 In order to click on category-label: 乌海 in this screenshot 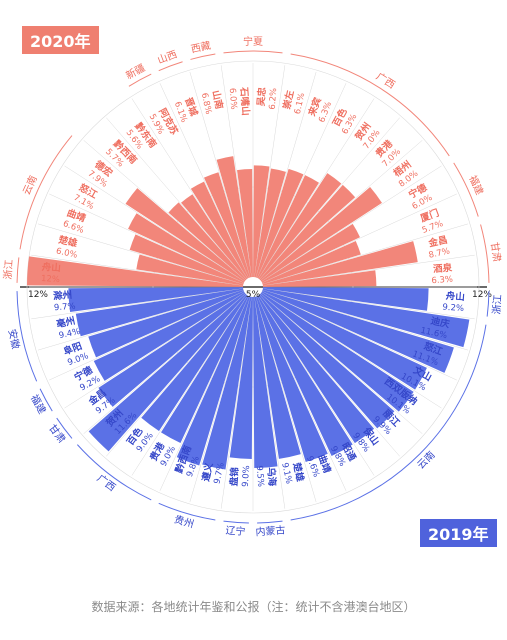, I will do `click(271, 477)`.